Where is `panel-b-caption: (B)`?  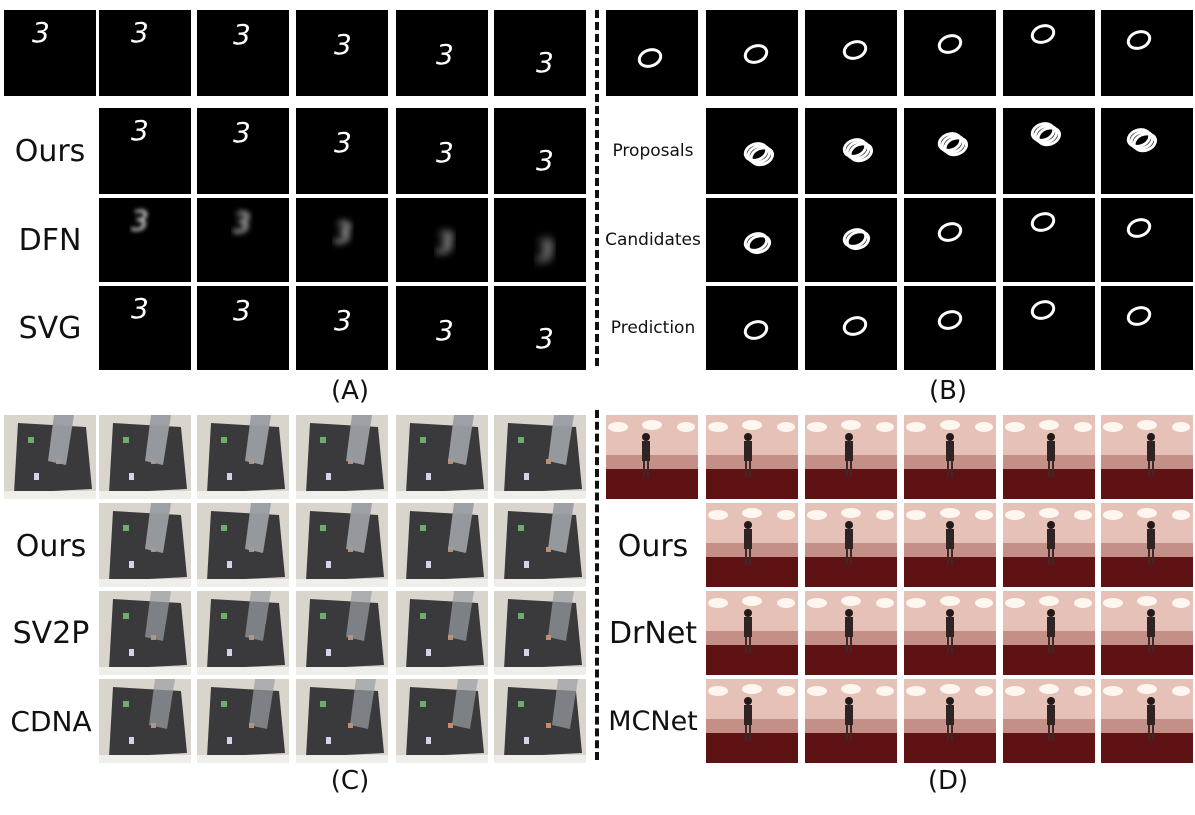
panel-b-caption: (B) is located at coordinates (948, 391).